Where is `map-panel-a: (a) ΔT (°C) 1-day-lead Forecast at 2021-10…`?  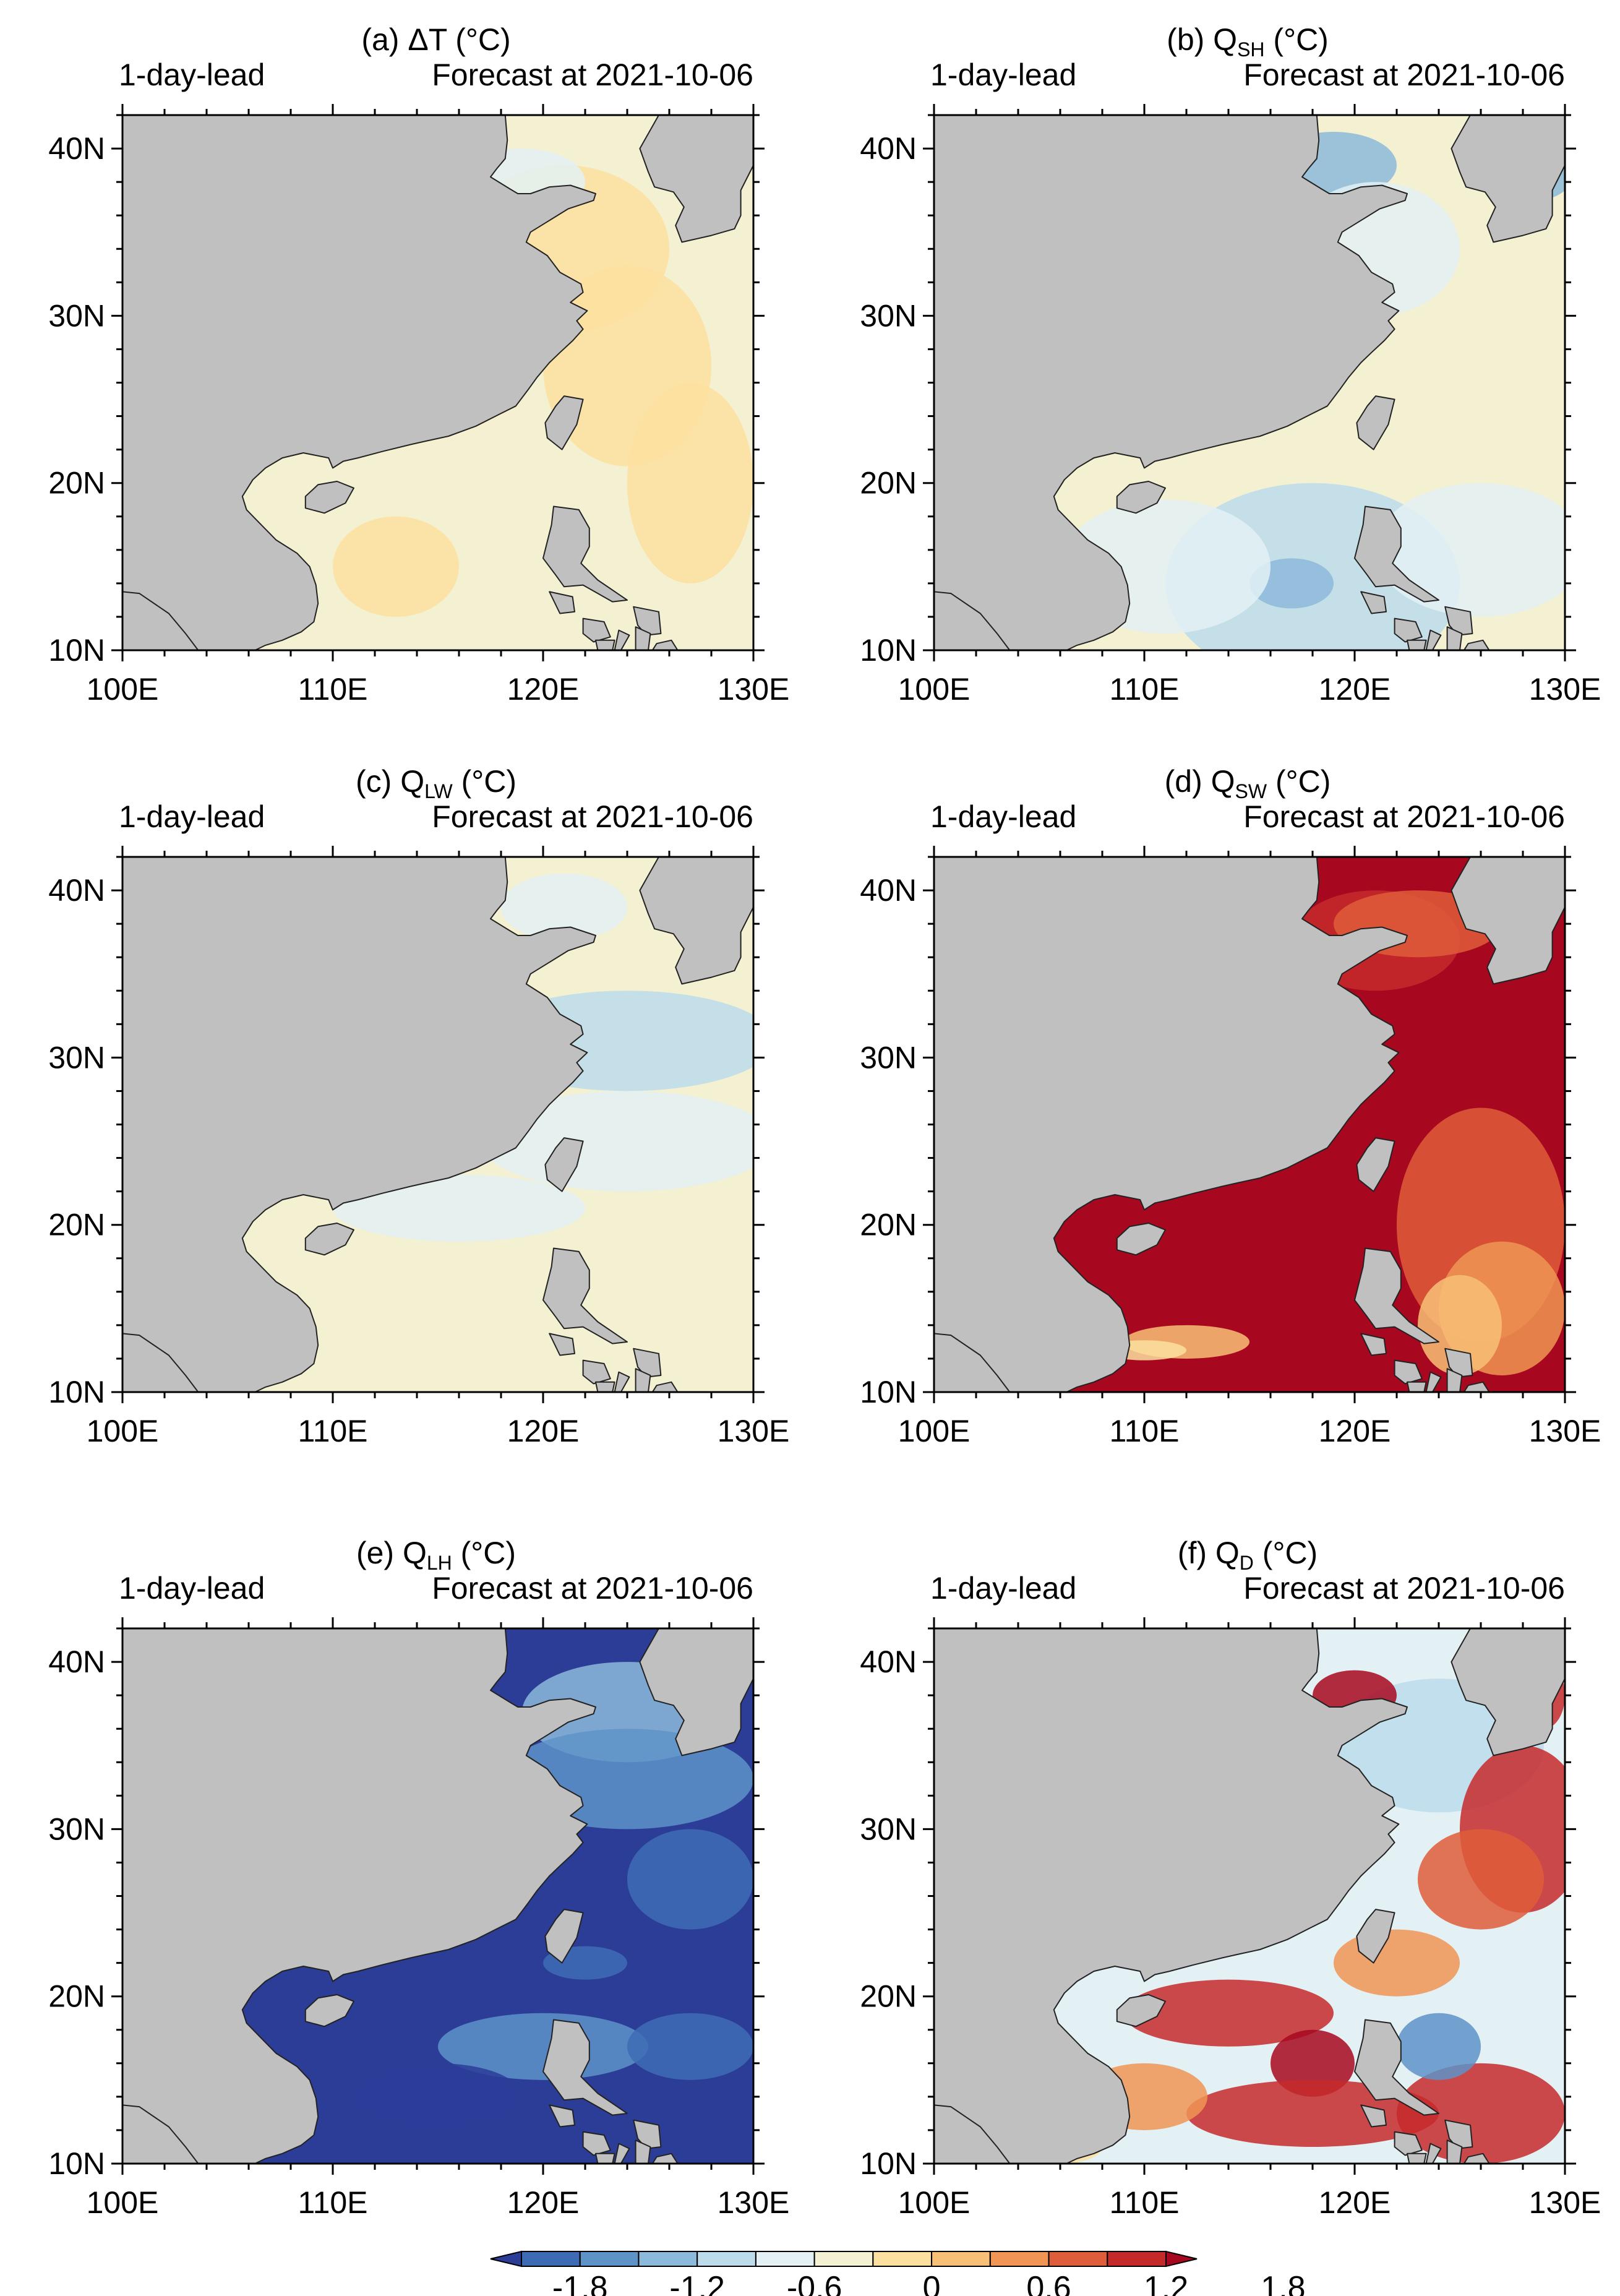 map-panel-a: (a) ΔT (°C) 1-day-lead Forecast at 2021-10… is located at coordinates (419, 364).